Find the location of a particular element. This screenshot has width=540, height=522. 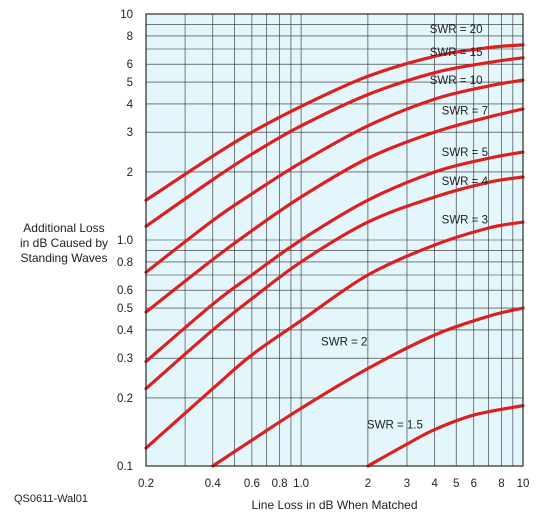

y-tick-label: 0.5 is located at coordinates (125, 309).